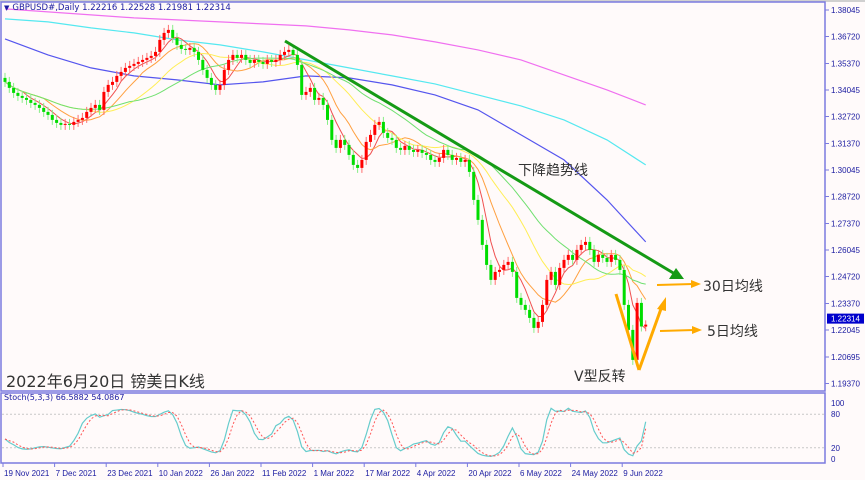  I want to click on stoch-panel, so click(413, 428).